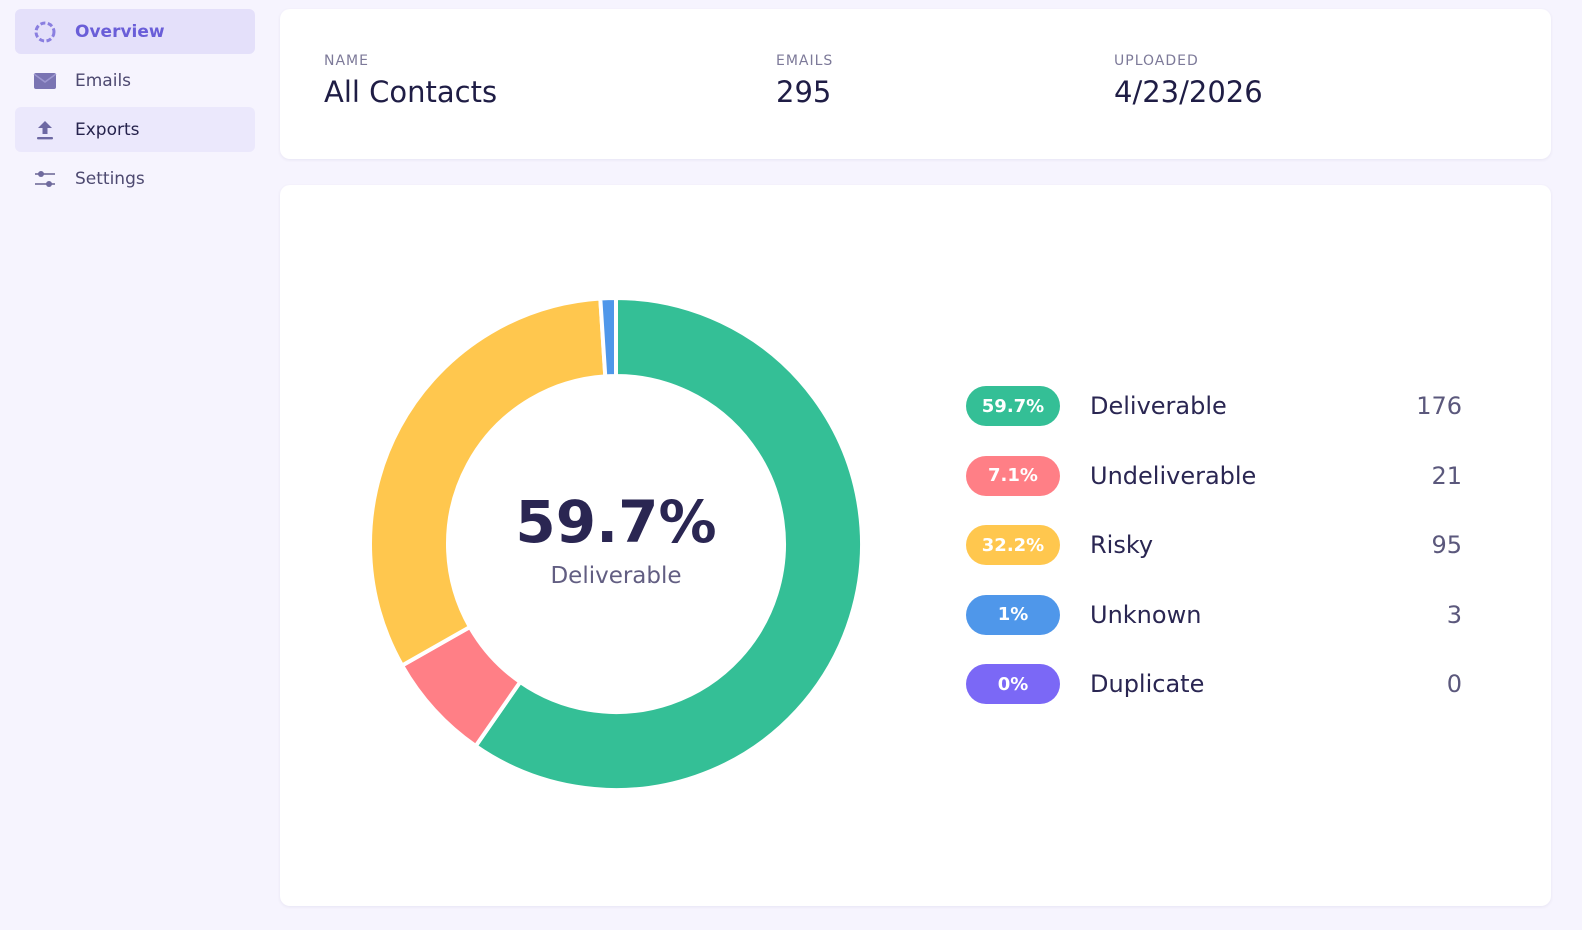 This screenshot has height=930, width=1582. I want to click on donut-slice-deliverable, so click(667, 544).